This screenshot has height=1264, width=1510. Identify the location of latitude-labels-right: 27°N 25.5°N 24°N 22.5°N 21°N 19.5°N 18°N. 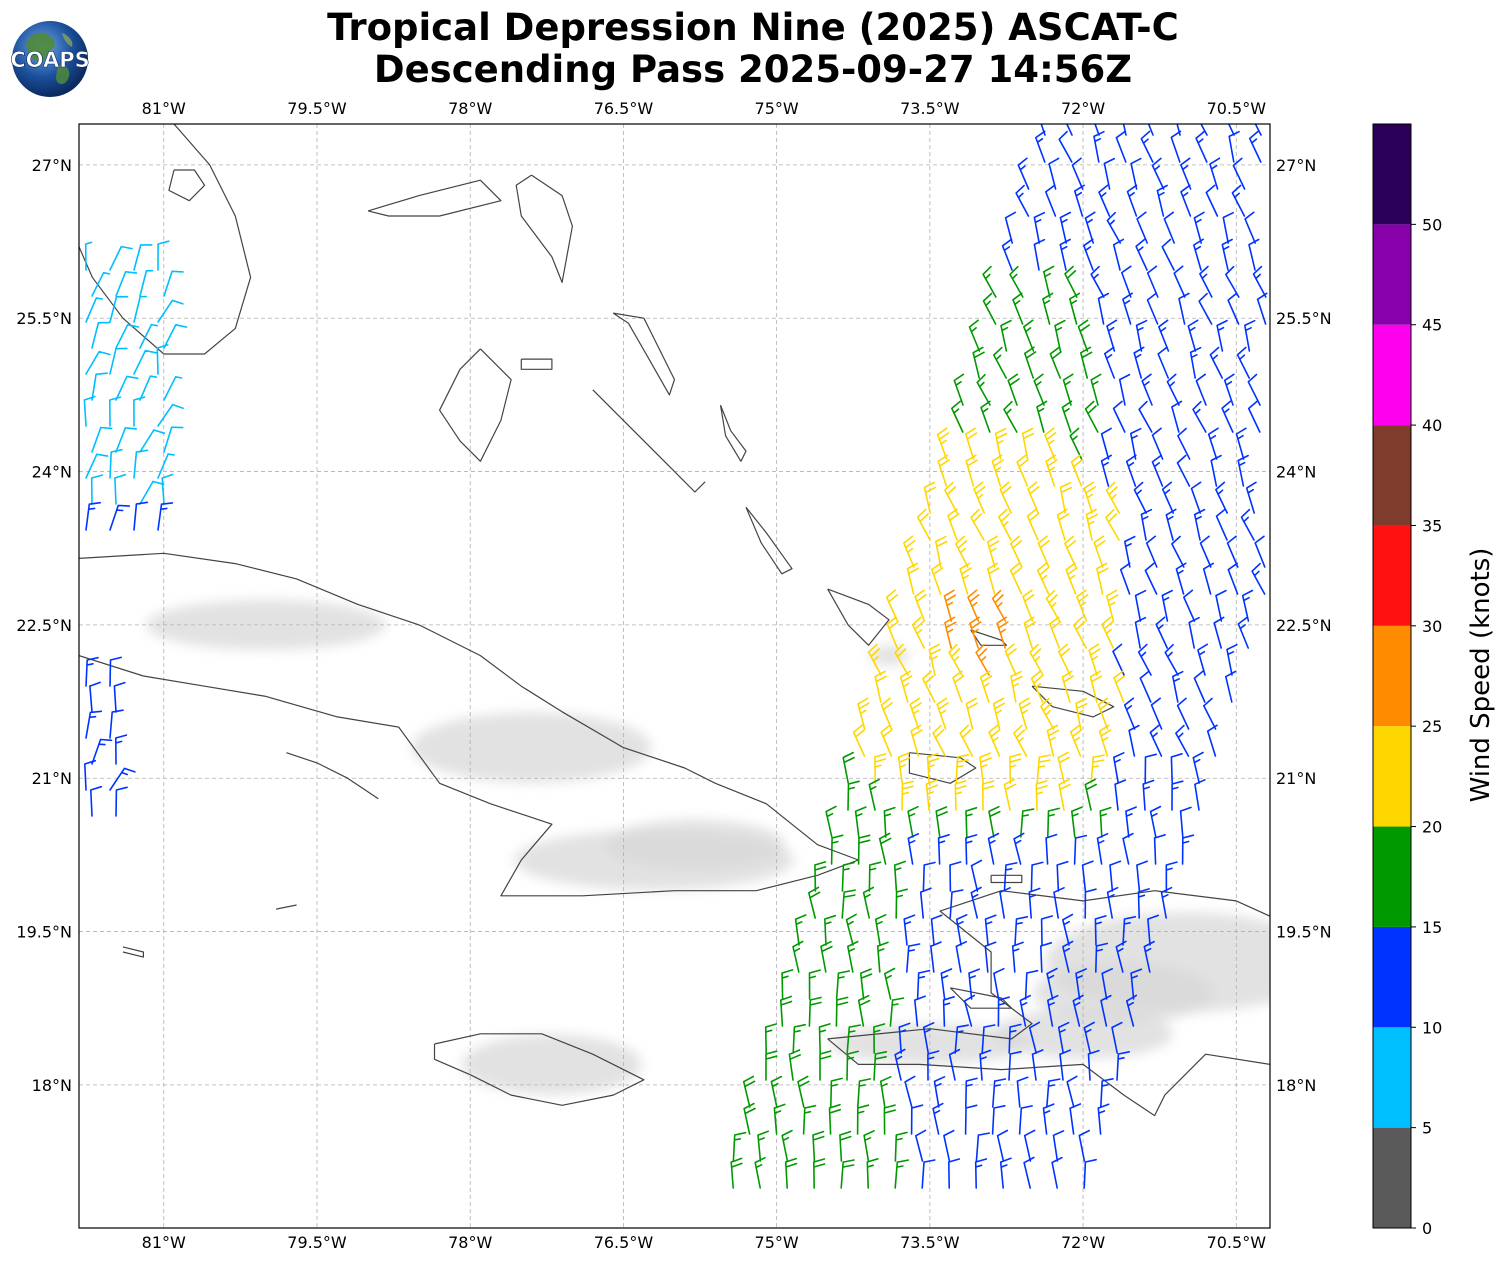
(1304, 625).